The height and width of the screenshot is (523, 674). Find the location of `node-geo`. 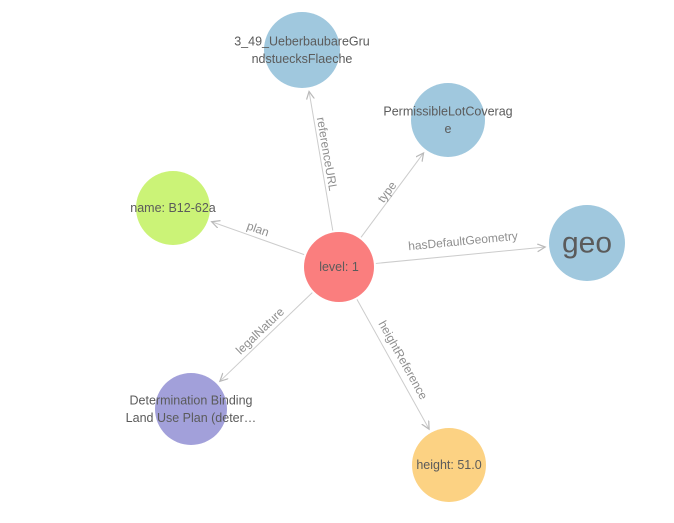

node-geo is located at coordinates (587, 243).